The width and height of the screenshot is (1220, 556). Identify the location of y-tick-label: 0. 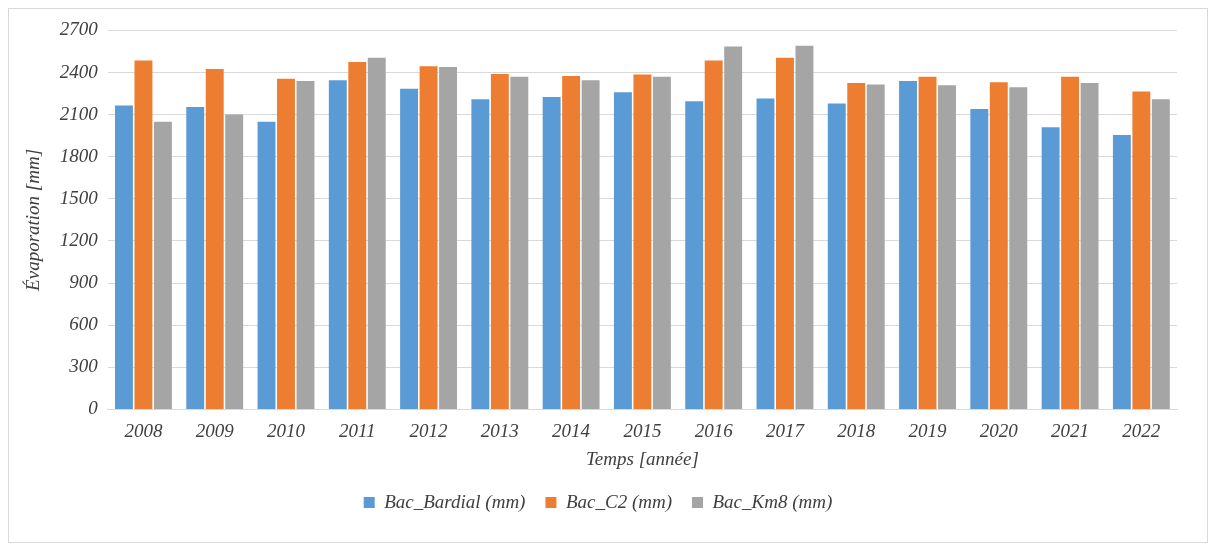
(93, 408).